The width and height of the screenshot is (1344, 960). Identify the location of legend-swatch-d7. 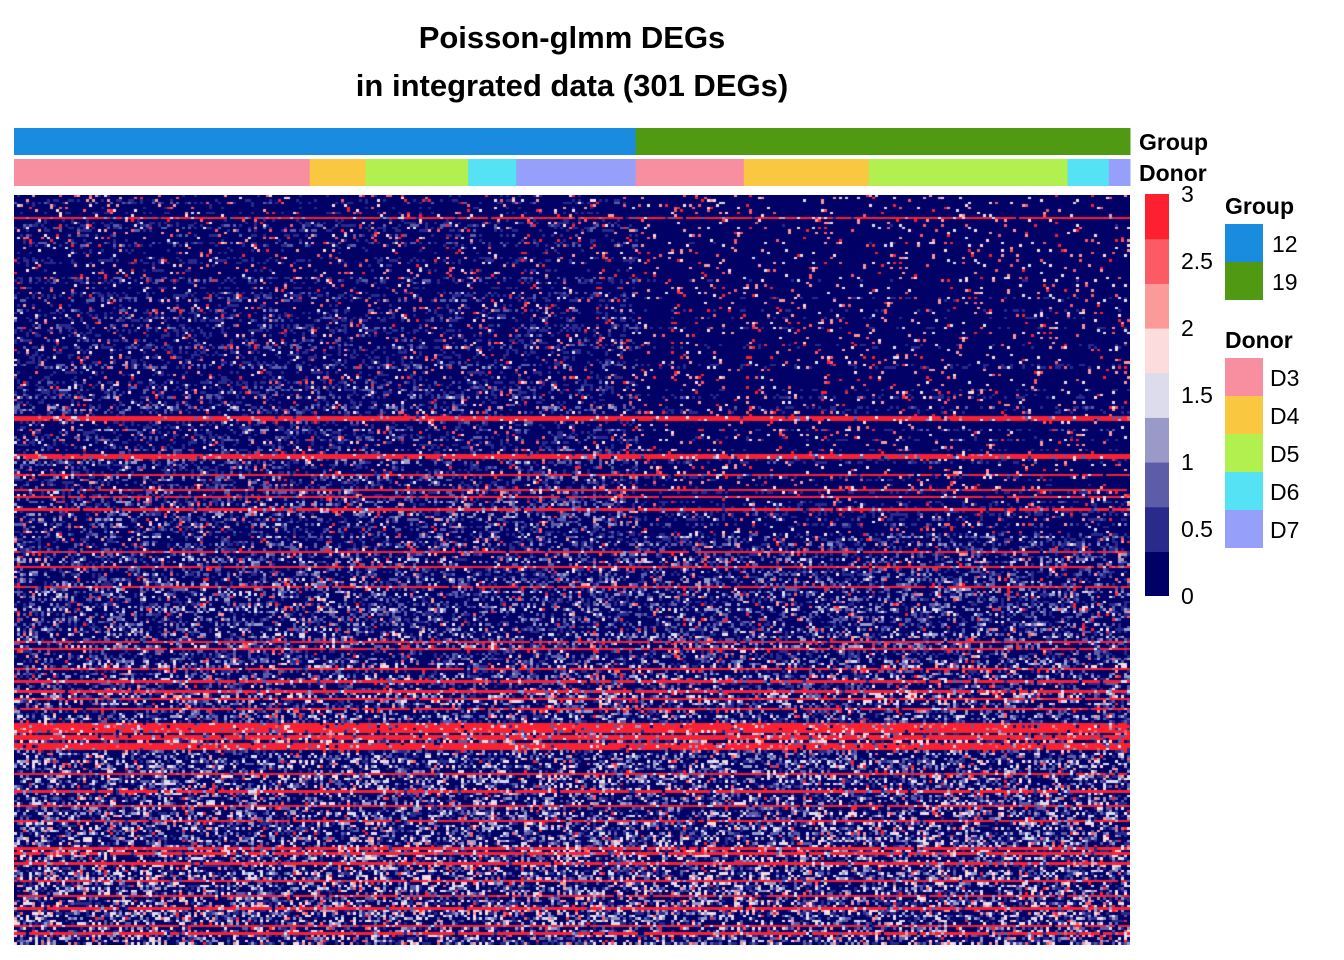
(1244, 529).